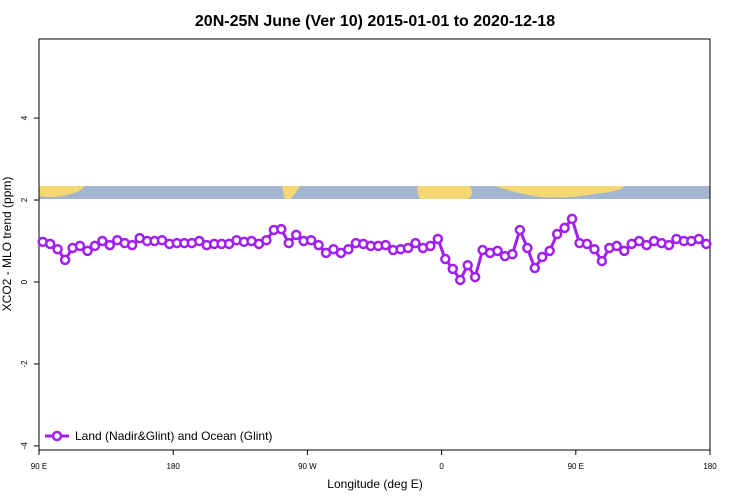  Describe the element at coordinates (24, 364) in the screenshot. I see `y-tick-label: -2` at that location.